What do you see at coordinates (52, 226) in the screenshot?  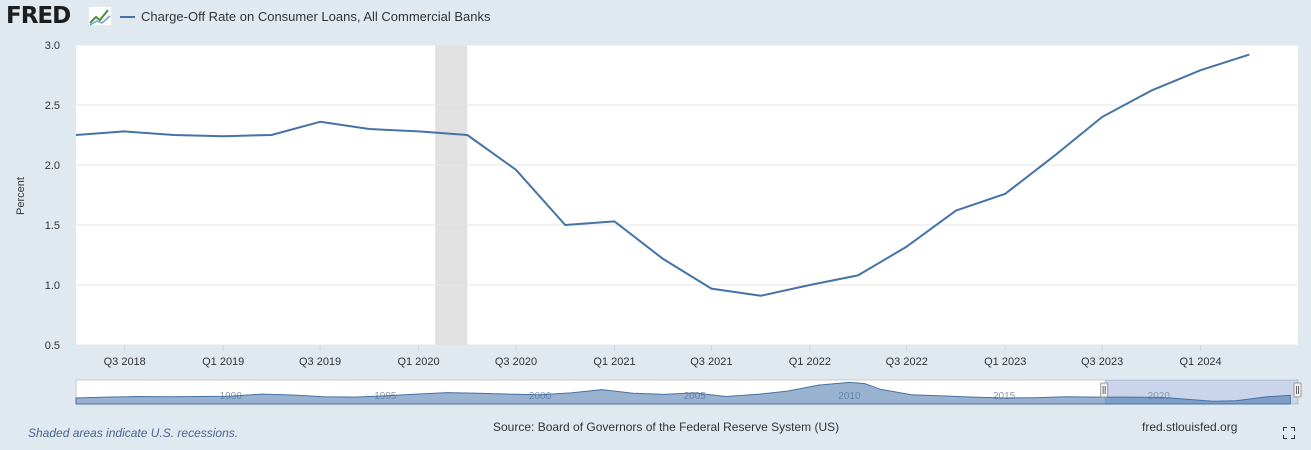 I see `y-tick-label: 1.5` at bounding box center [52, 226].